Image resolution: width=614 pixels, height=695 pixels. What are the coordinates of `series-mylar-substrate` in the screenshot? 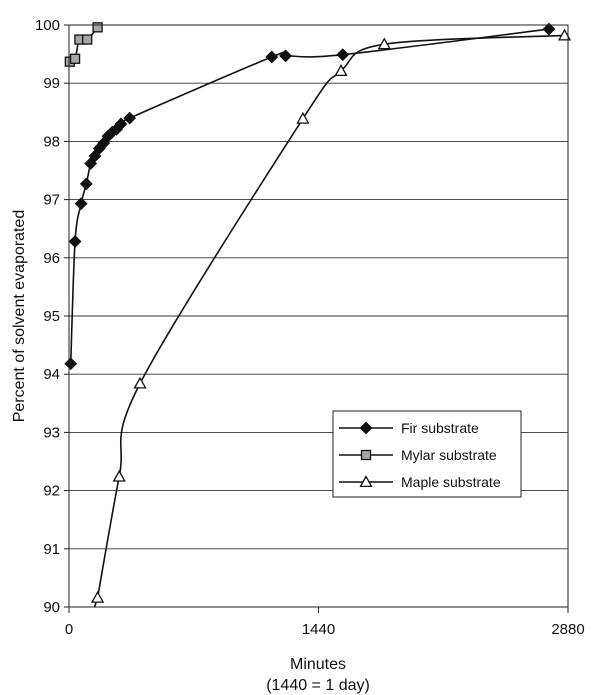 It's located at (83, 44).